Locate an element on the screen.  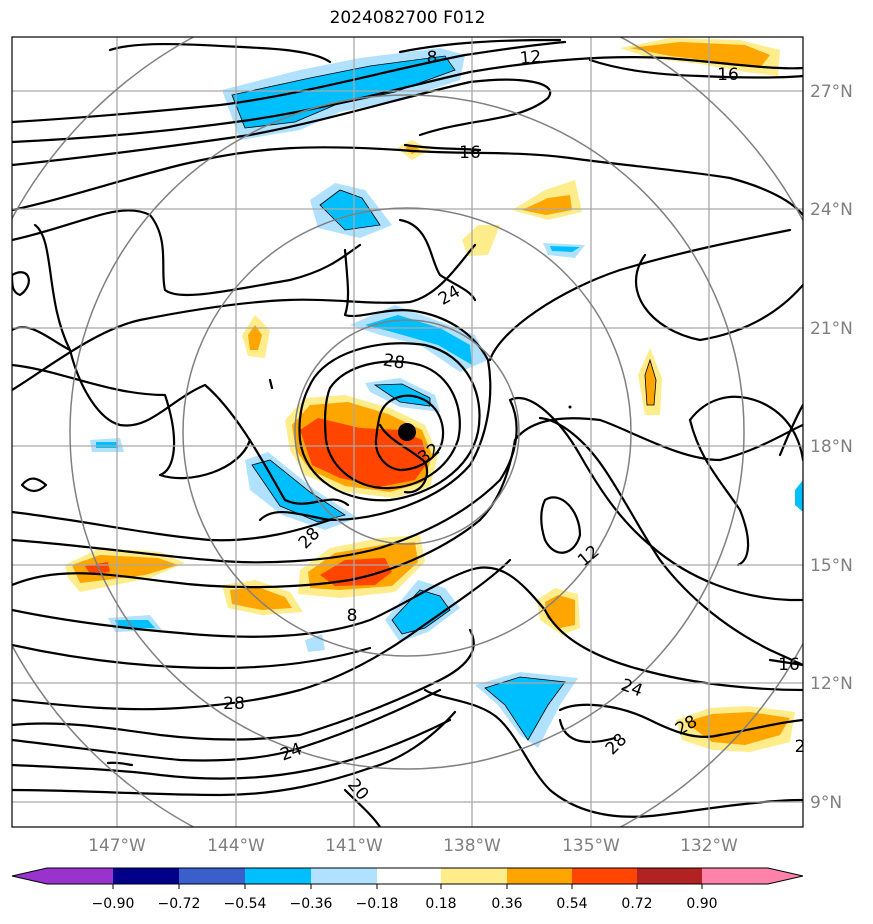
contour-label: 12 is located at coordinates (530, 58).